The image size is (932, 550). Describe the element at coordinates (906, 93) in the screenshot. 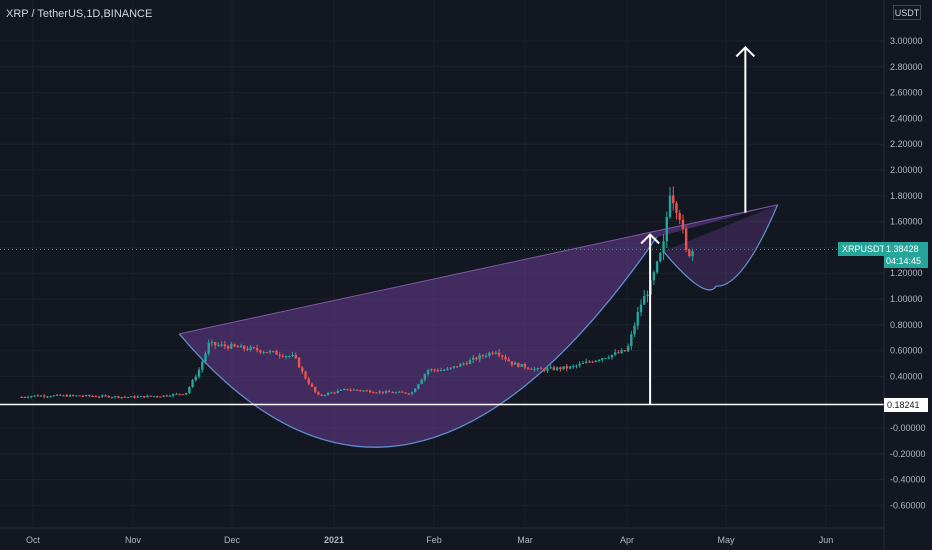

I see `price-tick-label: 2.60000` at that location.